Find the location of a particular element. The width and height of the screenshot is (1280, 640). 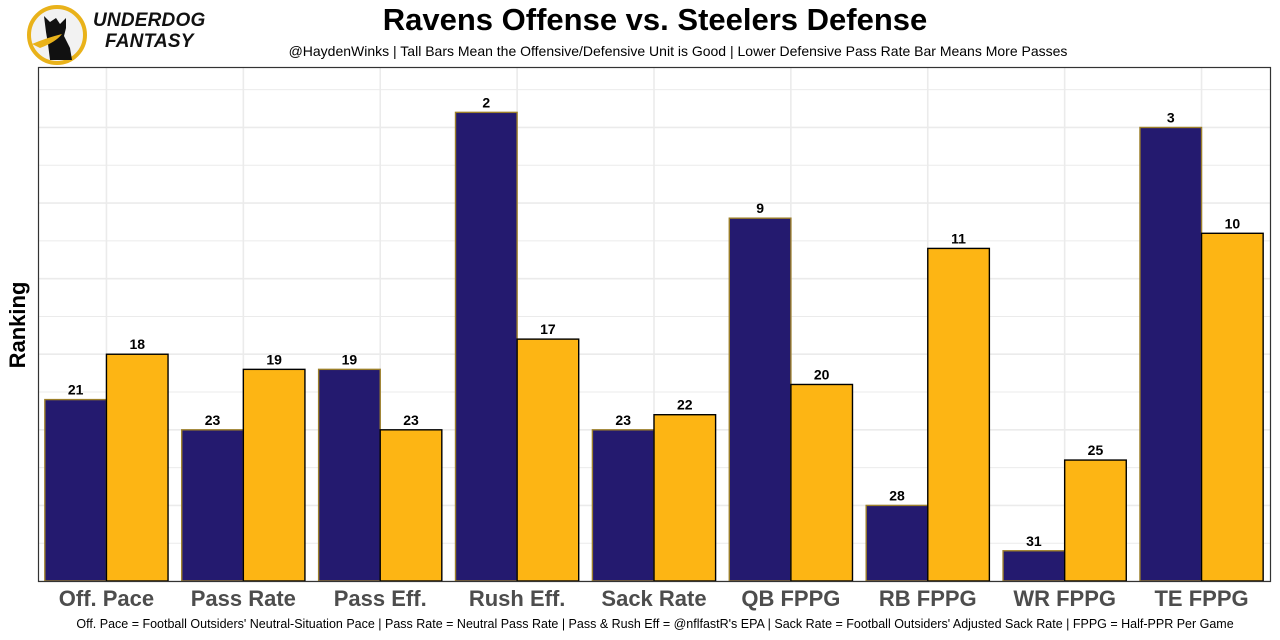

data-label-defense: 25 is located at coordinates (1096, 450).